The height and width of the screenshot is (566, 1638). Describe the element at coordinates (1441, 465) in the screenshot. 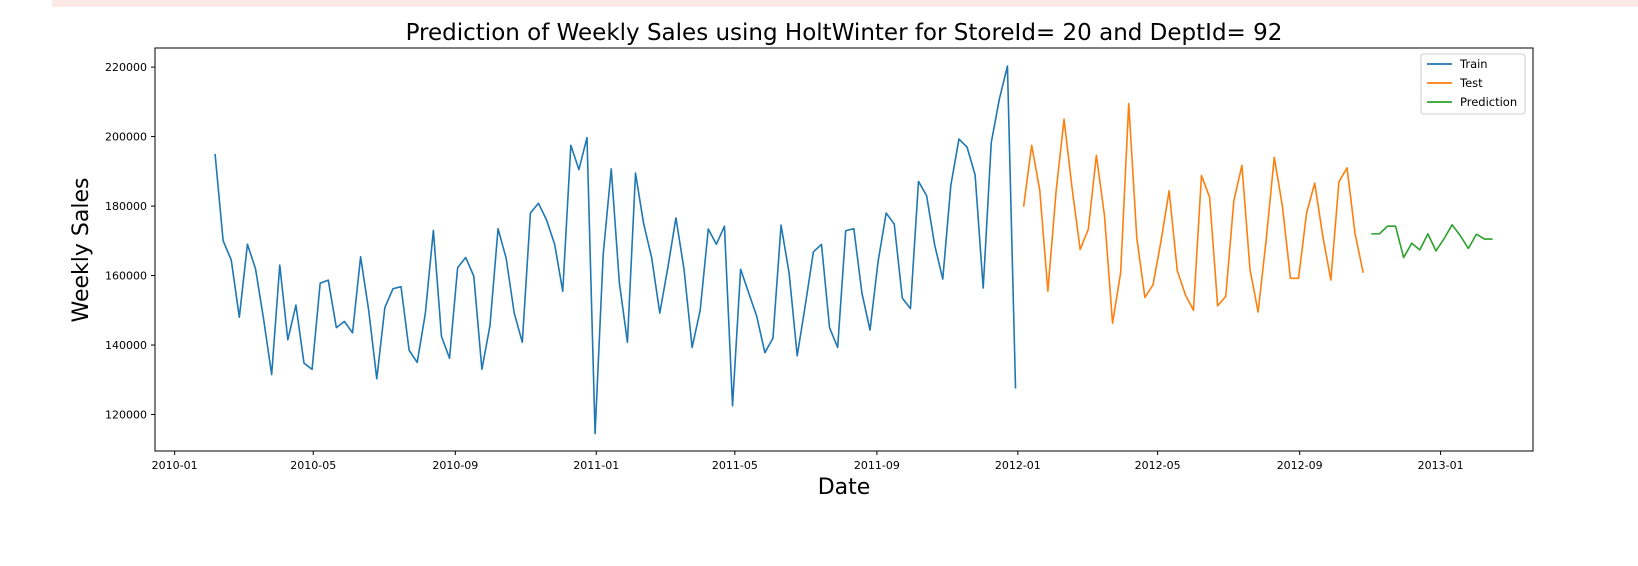

I see `x-tick-label: 2013-01` at that location.